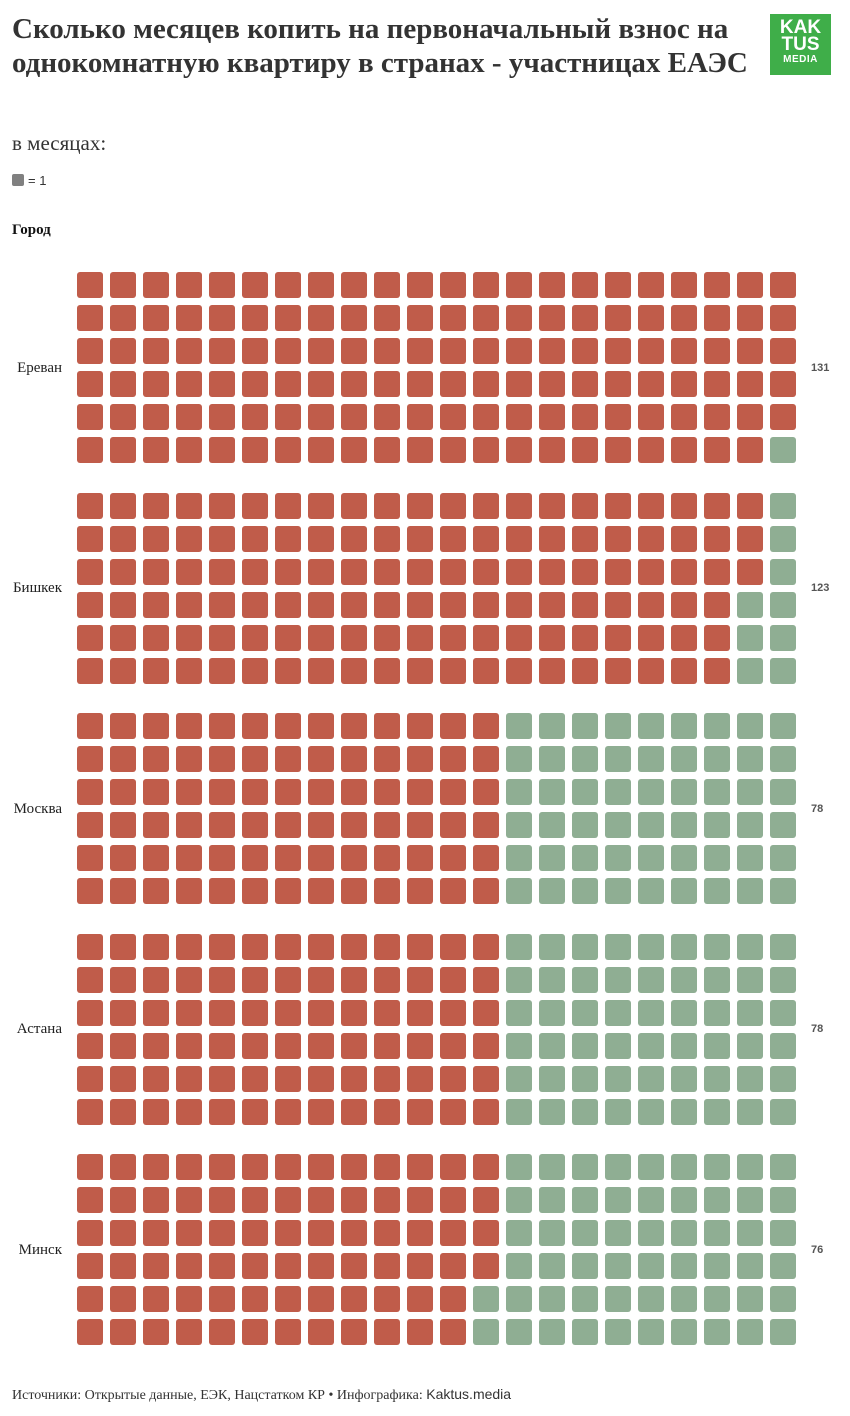 The image size is (850, 1416). I want to click on city-label: Астана, so click(39, 1029).